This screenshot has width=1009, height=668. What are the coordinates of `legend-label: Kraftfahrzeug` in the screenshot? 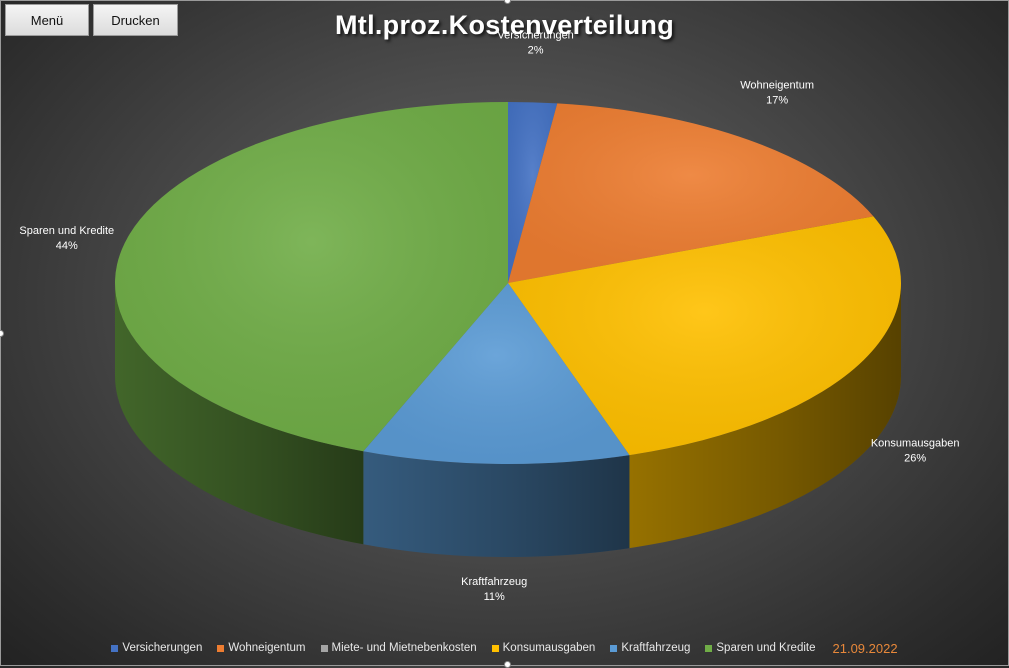 It's located at (656, 648).